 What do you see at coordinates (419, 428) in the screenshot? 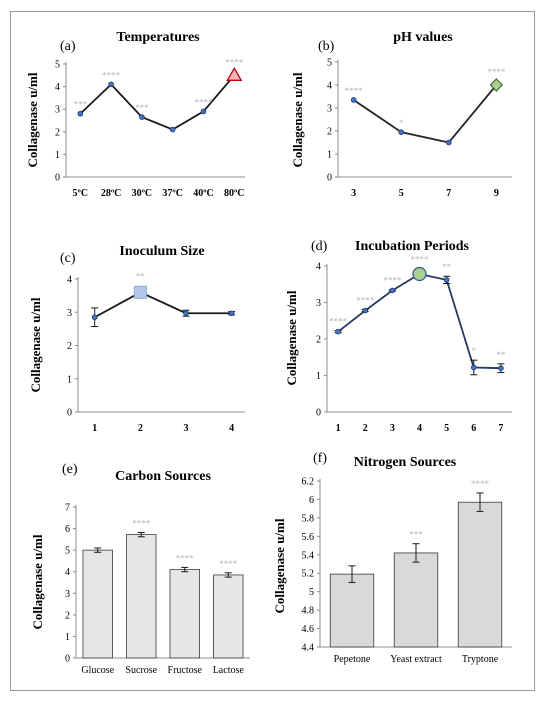
I see `x-tick-label: 4` at bounding box center [419, 428].